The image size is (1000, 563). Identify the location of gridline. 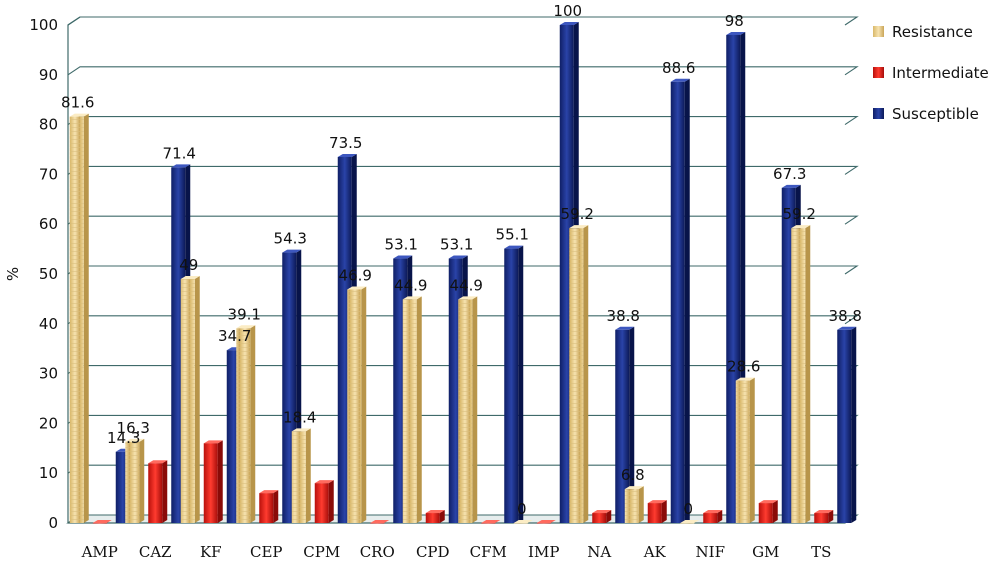
(463, 71).